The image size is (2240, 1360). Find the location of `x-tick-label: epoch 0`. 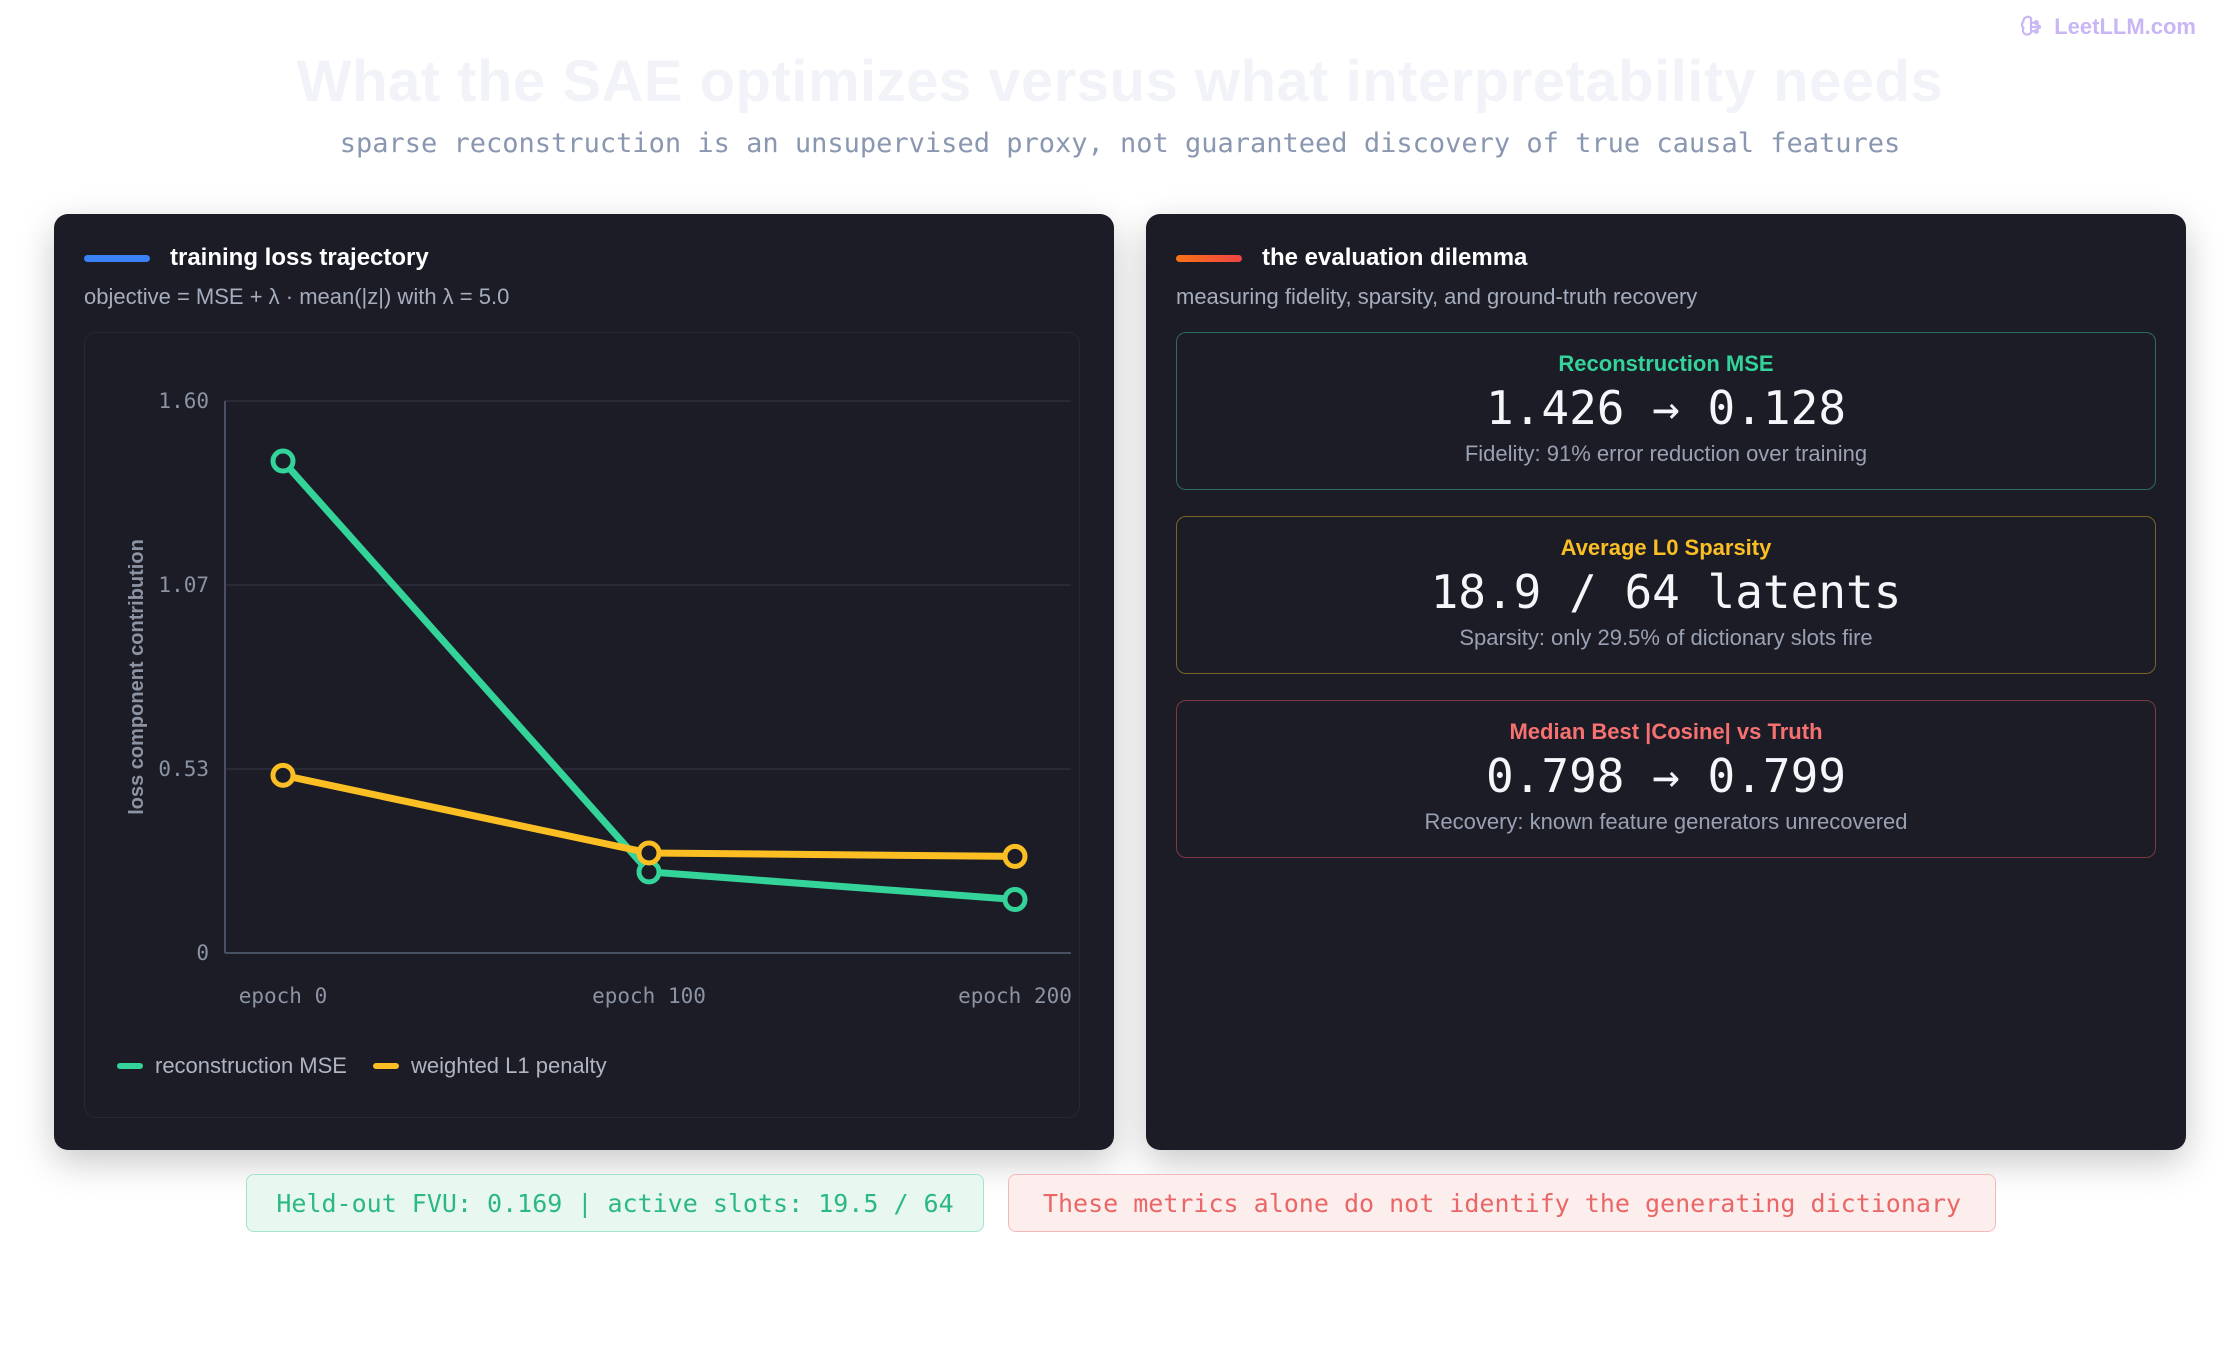

x-tick-label: epoch 0 is located at coordinates (283, 996).